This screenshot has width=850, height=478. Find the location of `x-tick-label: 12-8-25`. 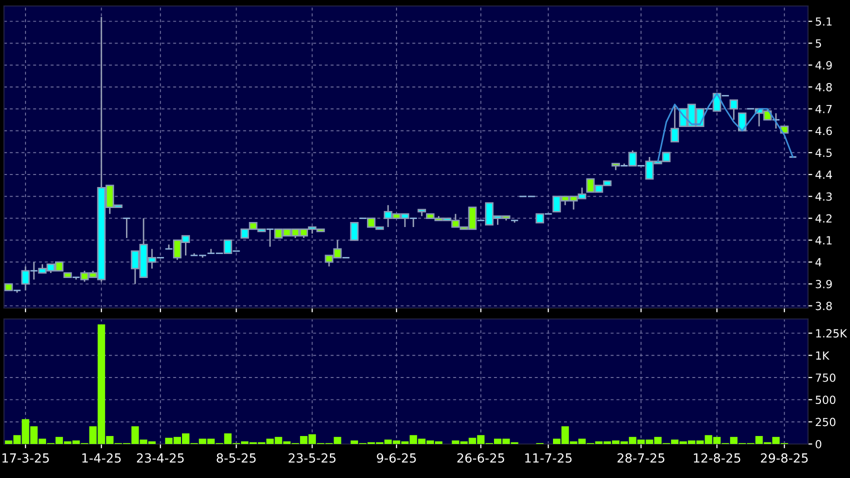

x-tick-label: 12-8-25 is located at coordinates (717, 458).